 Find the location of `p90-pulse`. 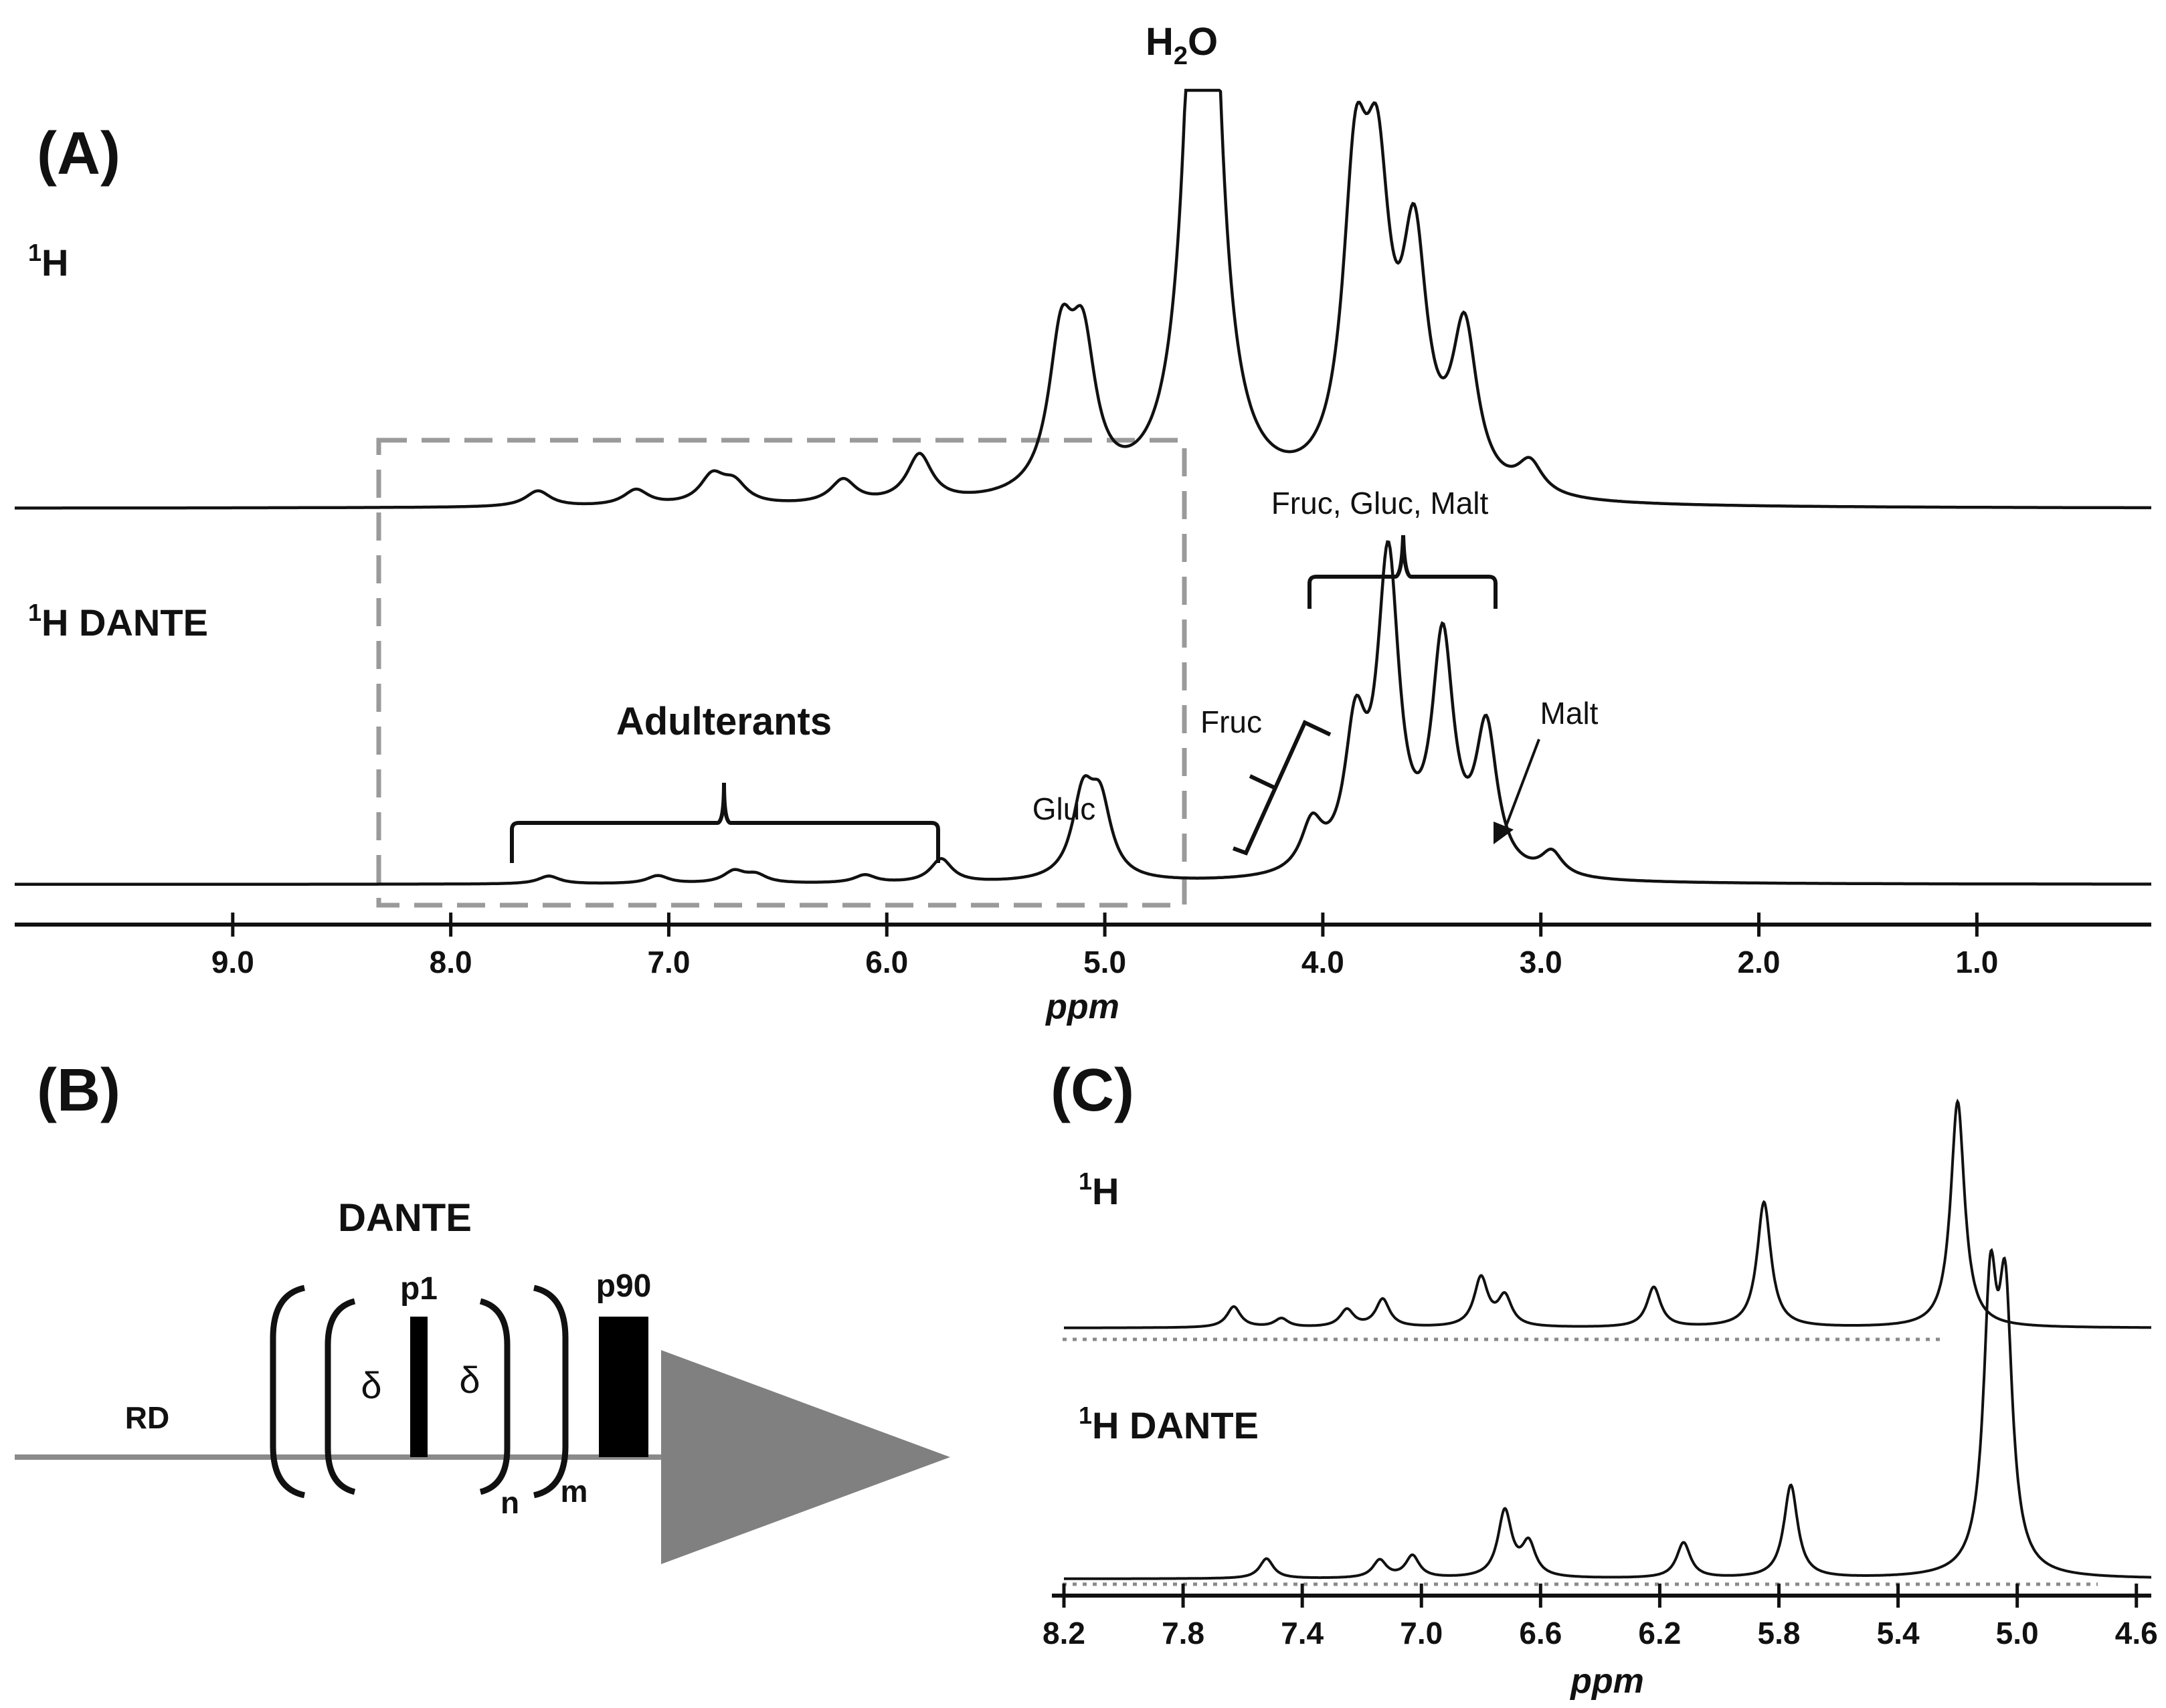

p90-pulse is located at coordinates (623, 1387).